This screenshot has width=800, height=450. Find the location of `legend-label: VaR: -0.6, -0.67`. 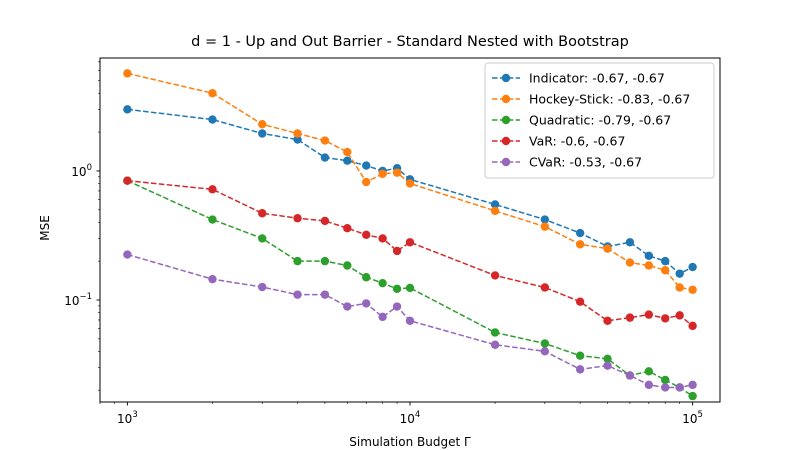

legend-label: VaR: -0.6, -0.67 is located at coordinates (577, 141).